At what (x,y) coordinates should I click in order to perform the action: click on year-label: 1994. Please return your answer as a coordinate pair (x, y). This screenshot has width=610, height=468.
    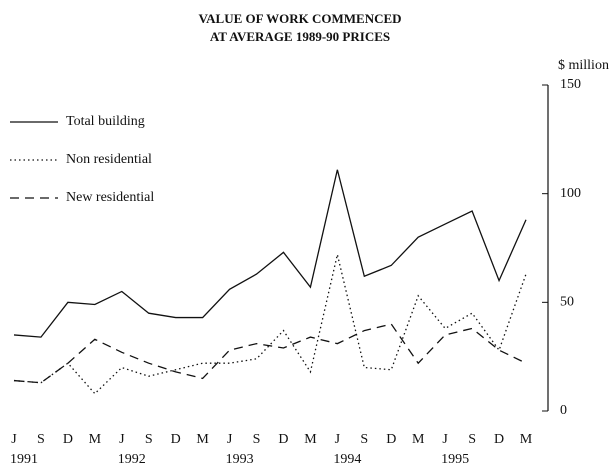
    Looking at the image, I should click on (347, 459).